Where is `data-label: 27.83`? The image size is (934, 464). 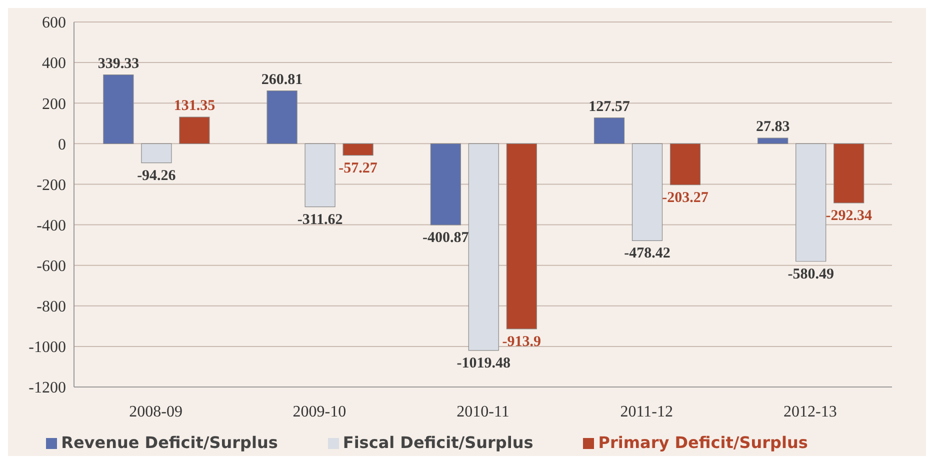 data-label: 27.83 is located at coordinates (773, 127).